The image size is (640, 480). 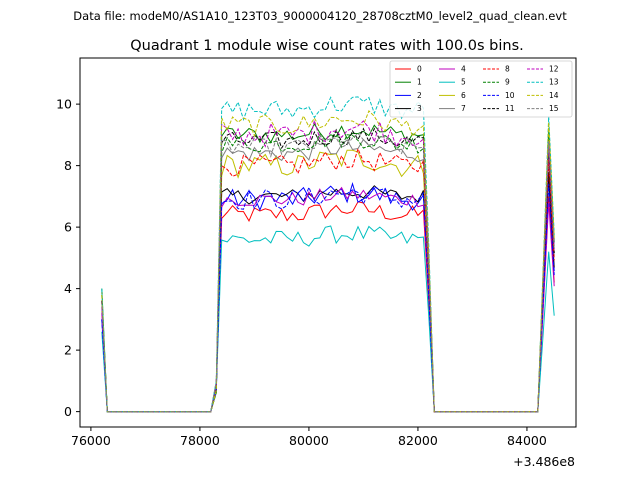 What do you see at coordinates (481, 89) in the screenshot?
I see `legend-box` at bounding box center [481, 89].